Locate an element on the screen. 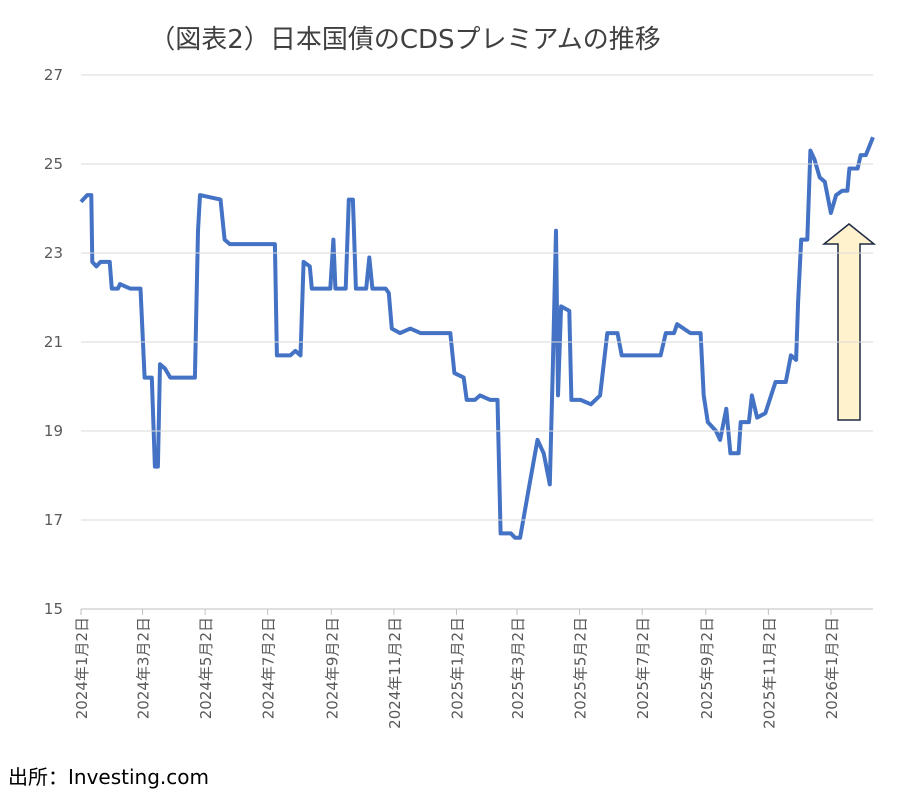 The image size is (903, 794). x-tick-label: 2024年11月2日 is located at coordinates (395, 673).